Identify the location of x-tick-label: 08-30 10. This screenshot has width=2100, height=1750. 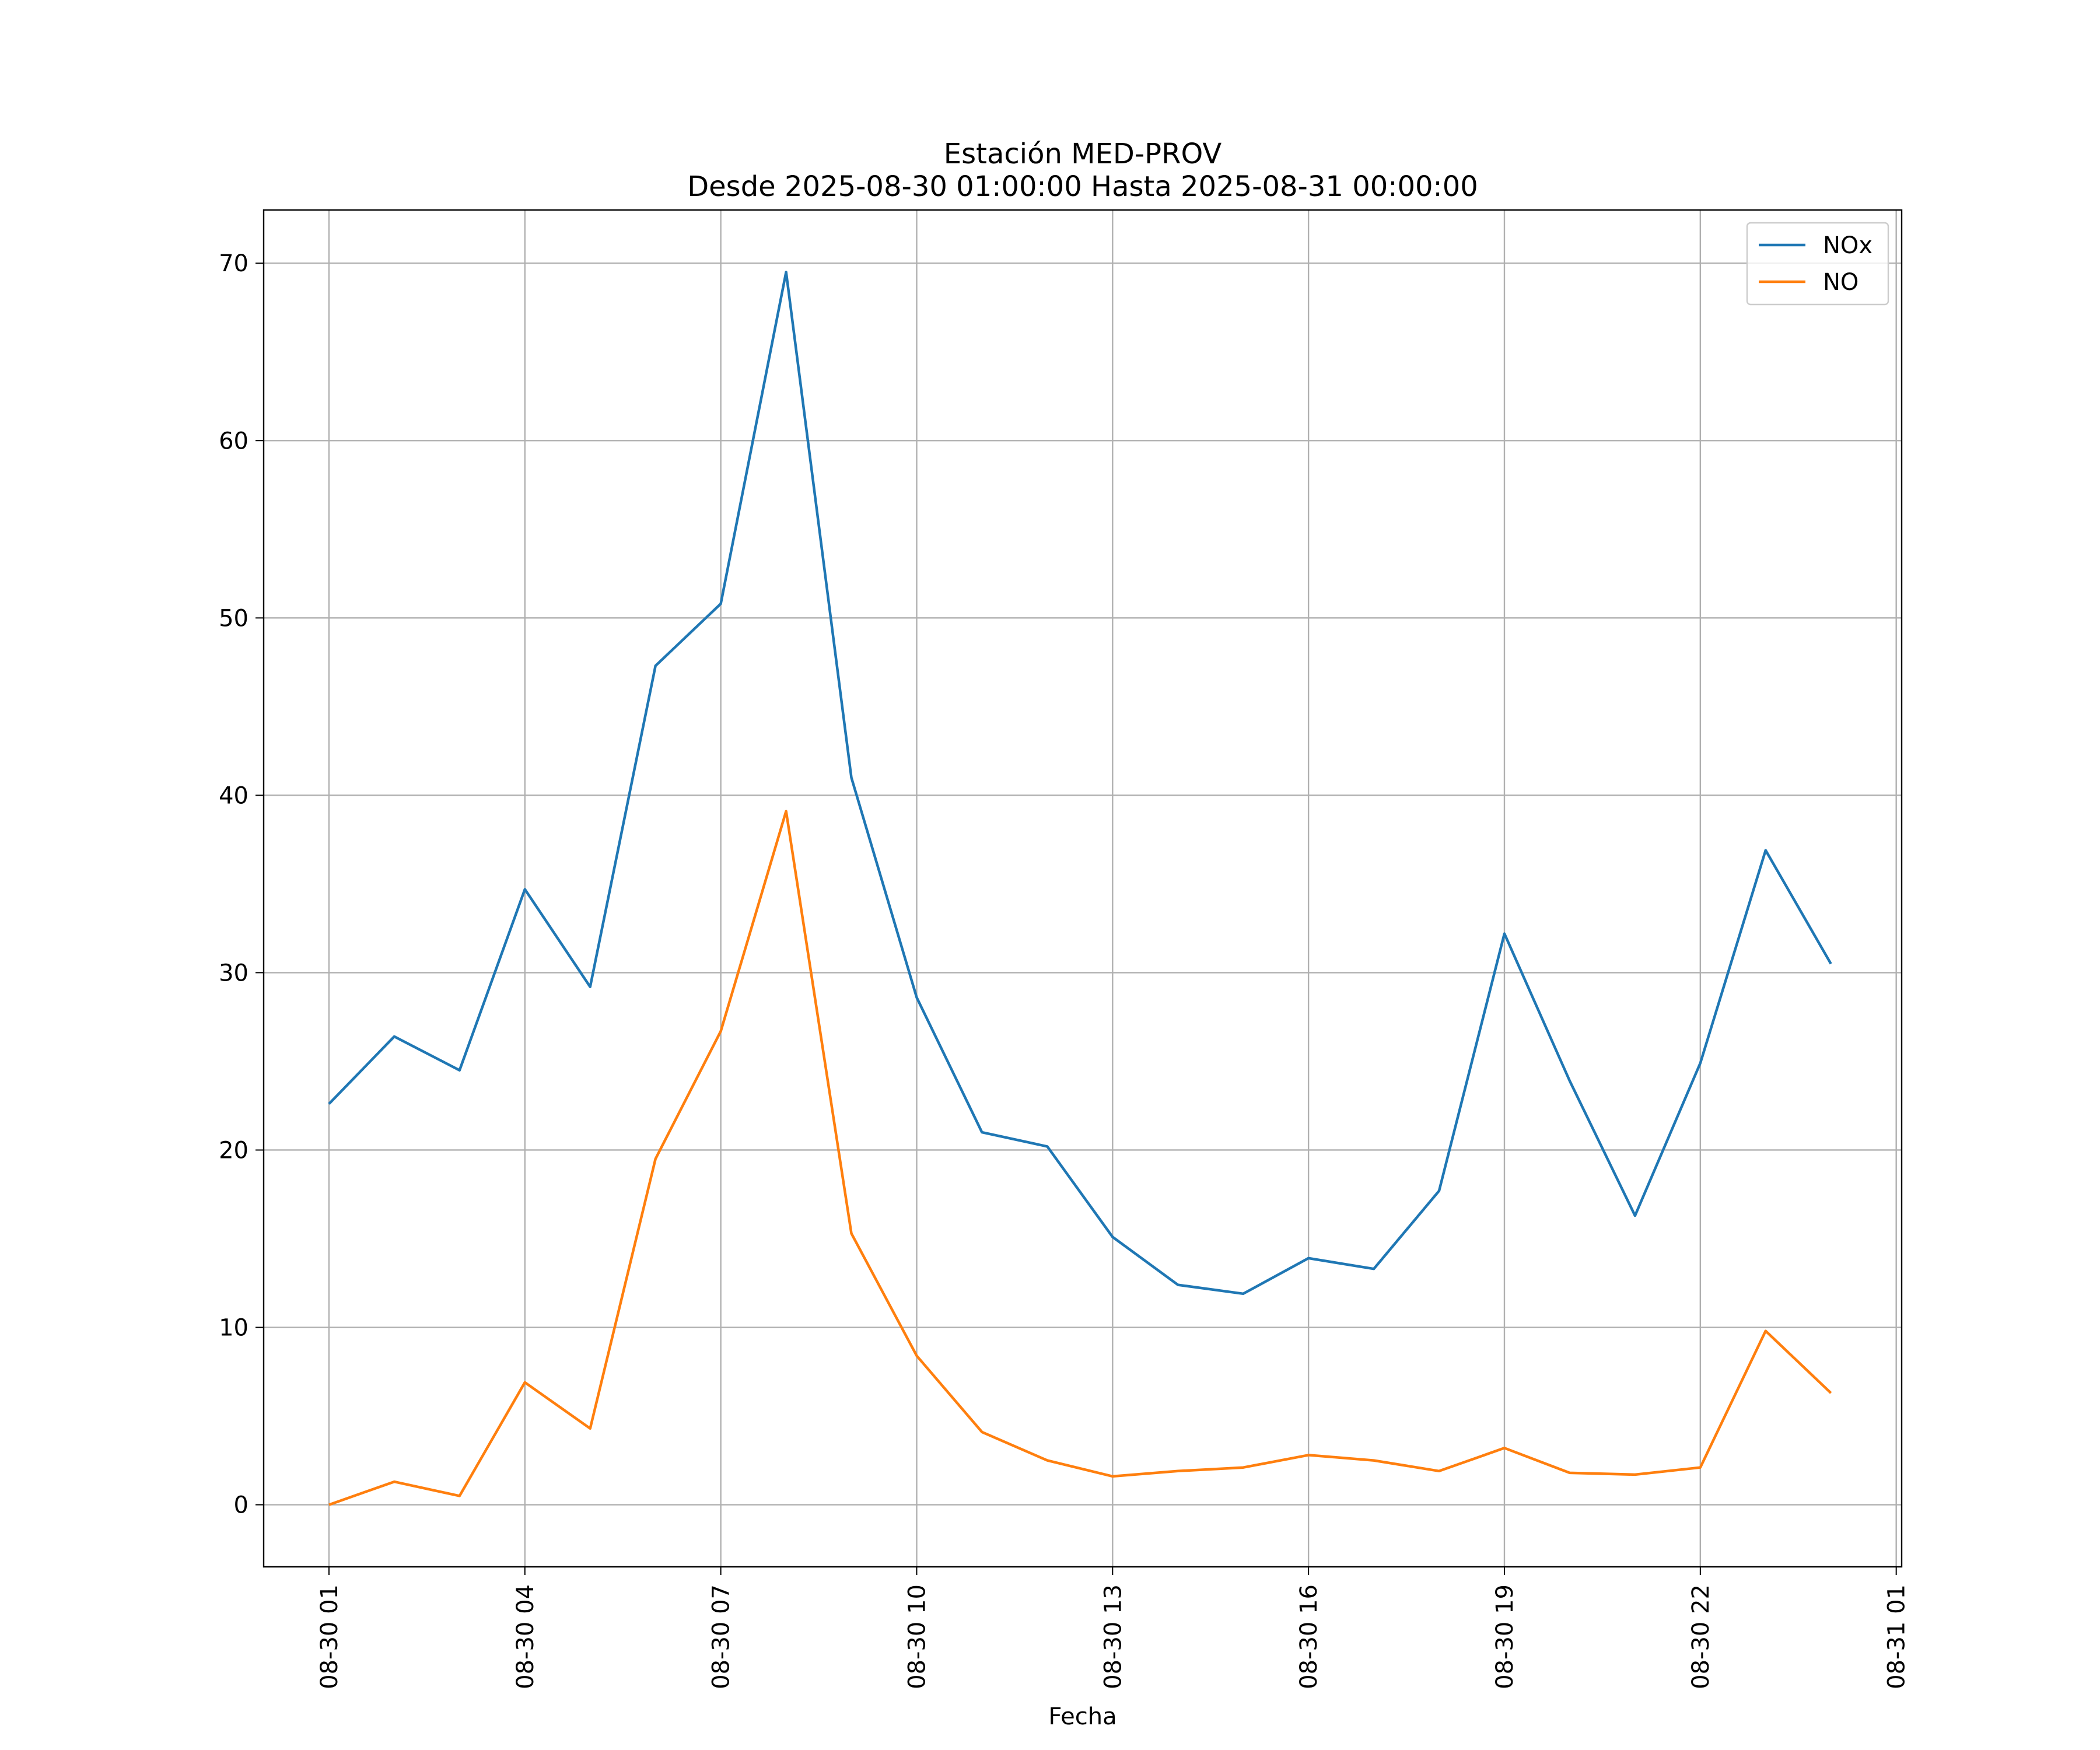
(917, 1636).